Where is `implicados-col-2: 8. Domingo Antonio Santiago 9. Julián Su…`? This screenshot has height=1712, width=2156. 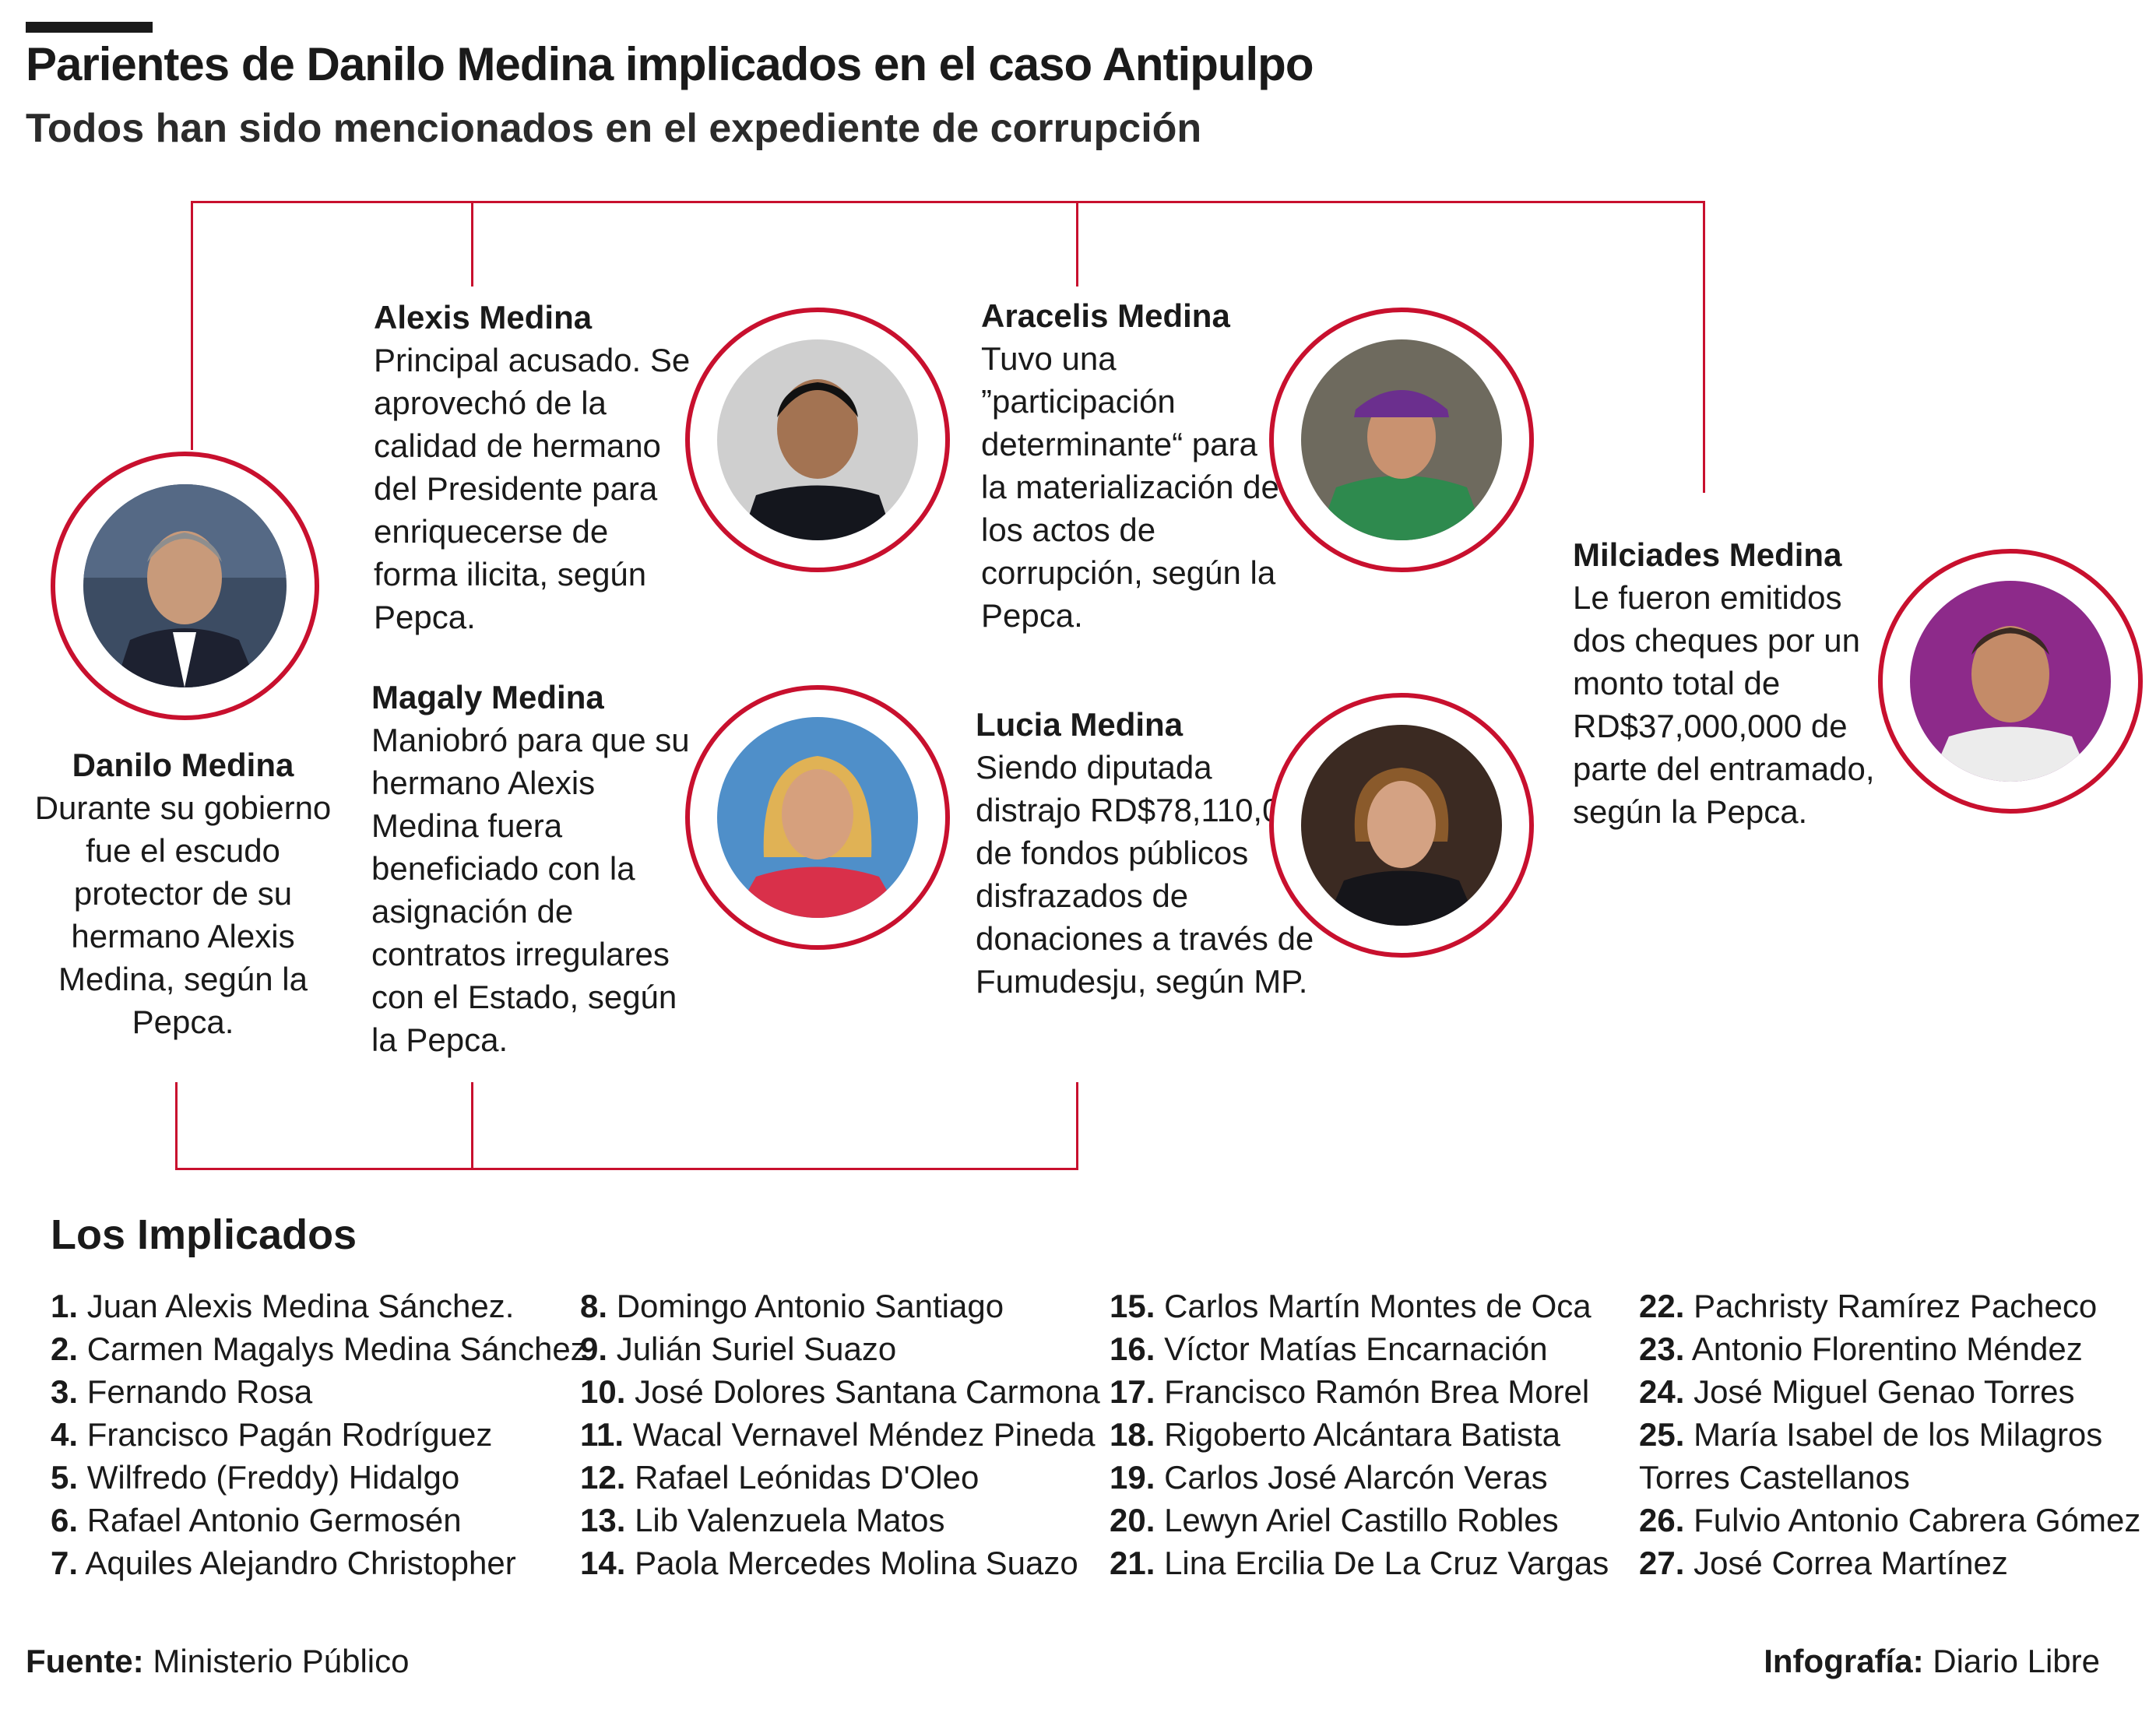
implicados-col-2: 8. Domingo Antonio Santiago 9. Julián Su… is located at coordinates (840, 1435).